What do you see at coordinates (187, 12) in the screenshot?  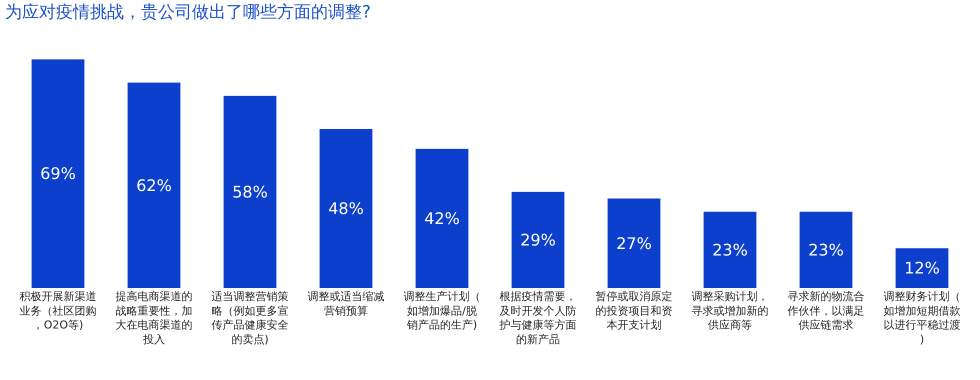 I see `chart-title: 为应对疫情挑战，贵公司做出了哪些方面的调整?` at bounding box center [187, 12].